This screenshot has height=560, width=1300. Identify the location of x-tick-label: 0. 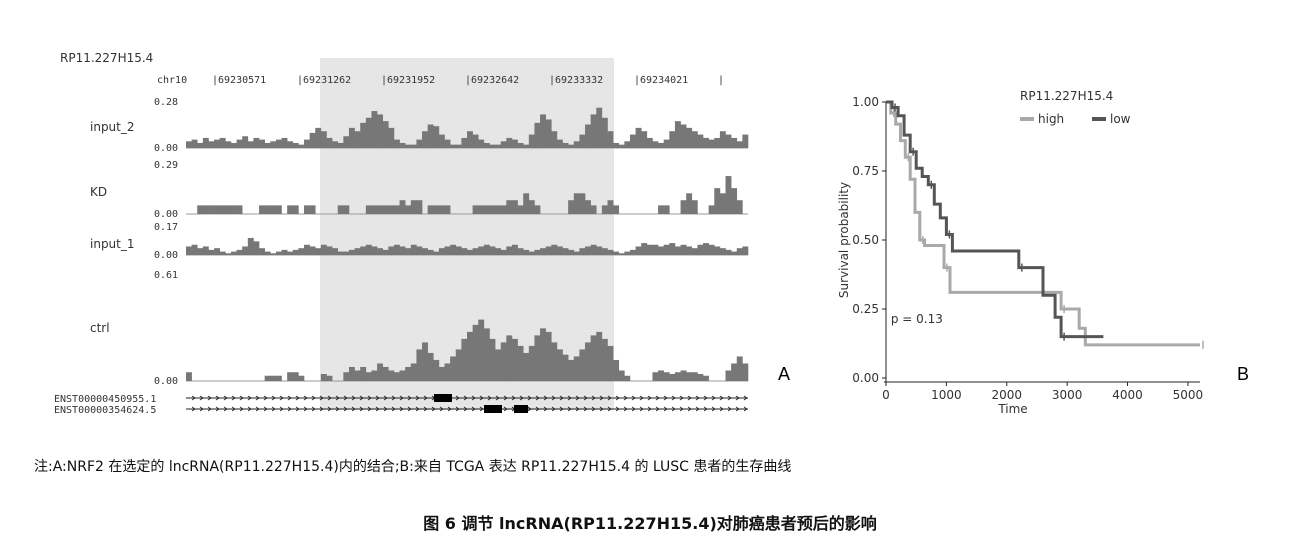
(886, 395).